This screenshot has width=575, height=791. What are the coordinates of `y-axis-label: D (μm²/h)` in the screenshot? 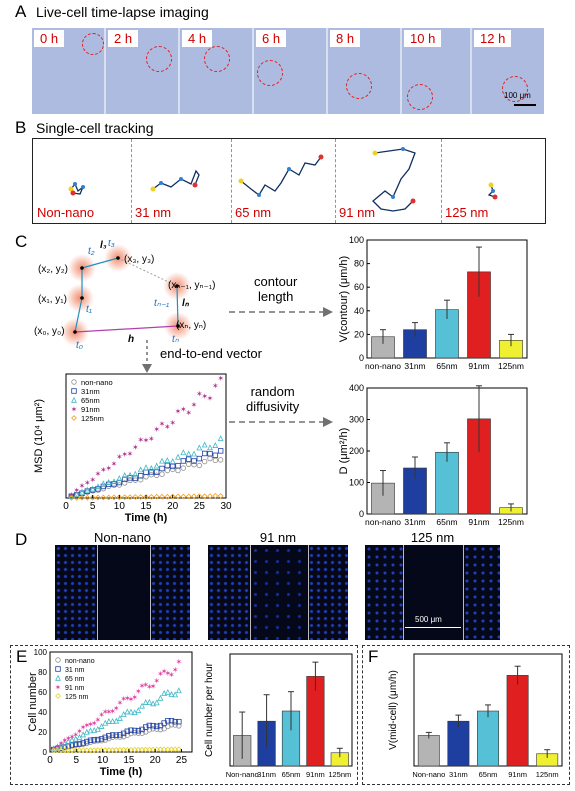 It's located at (344, 451).